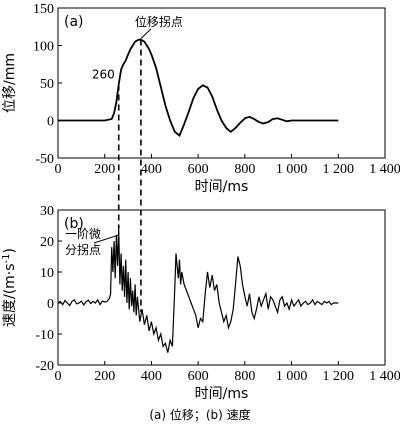 This screenshot has height=430, width=400. I want to click on panel-a-y-tick-label: 150, so click(43, 9).